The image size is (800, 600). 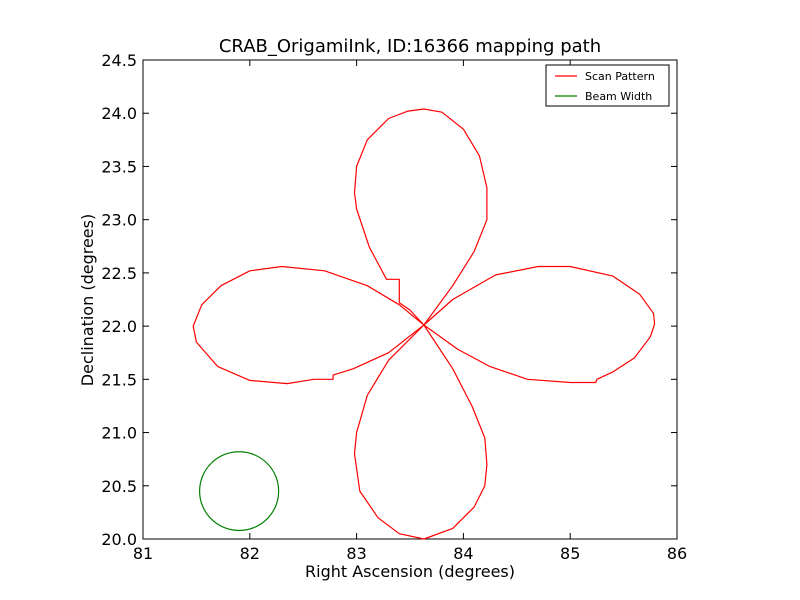 I want to click on y-tick-label: 21.0, so click(x=119, y=433).